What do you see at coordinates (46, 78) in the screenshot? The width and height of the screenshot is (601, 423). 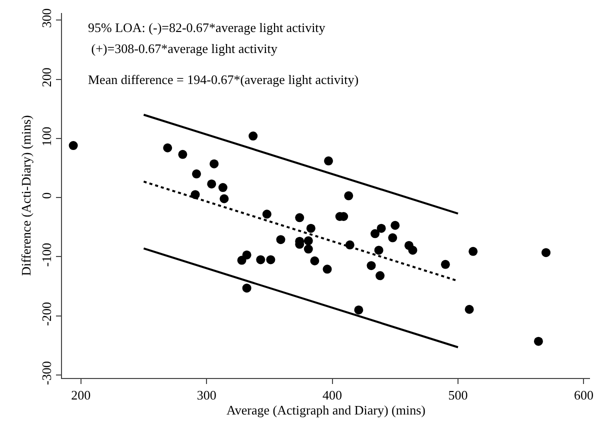 I see `y-tick-label: 200` at bounding box center [46, 78].